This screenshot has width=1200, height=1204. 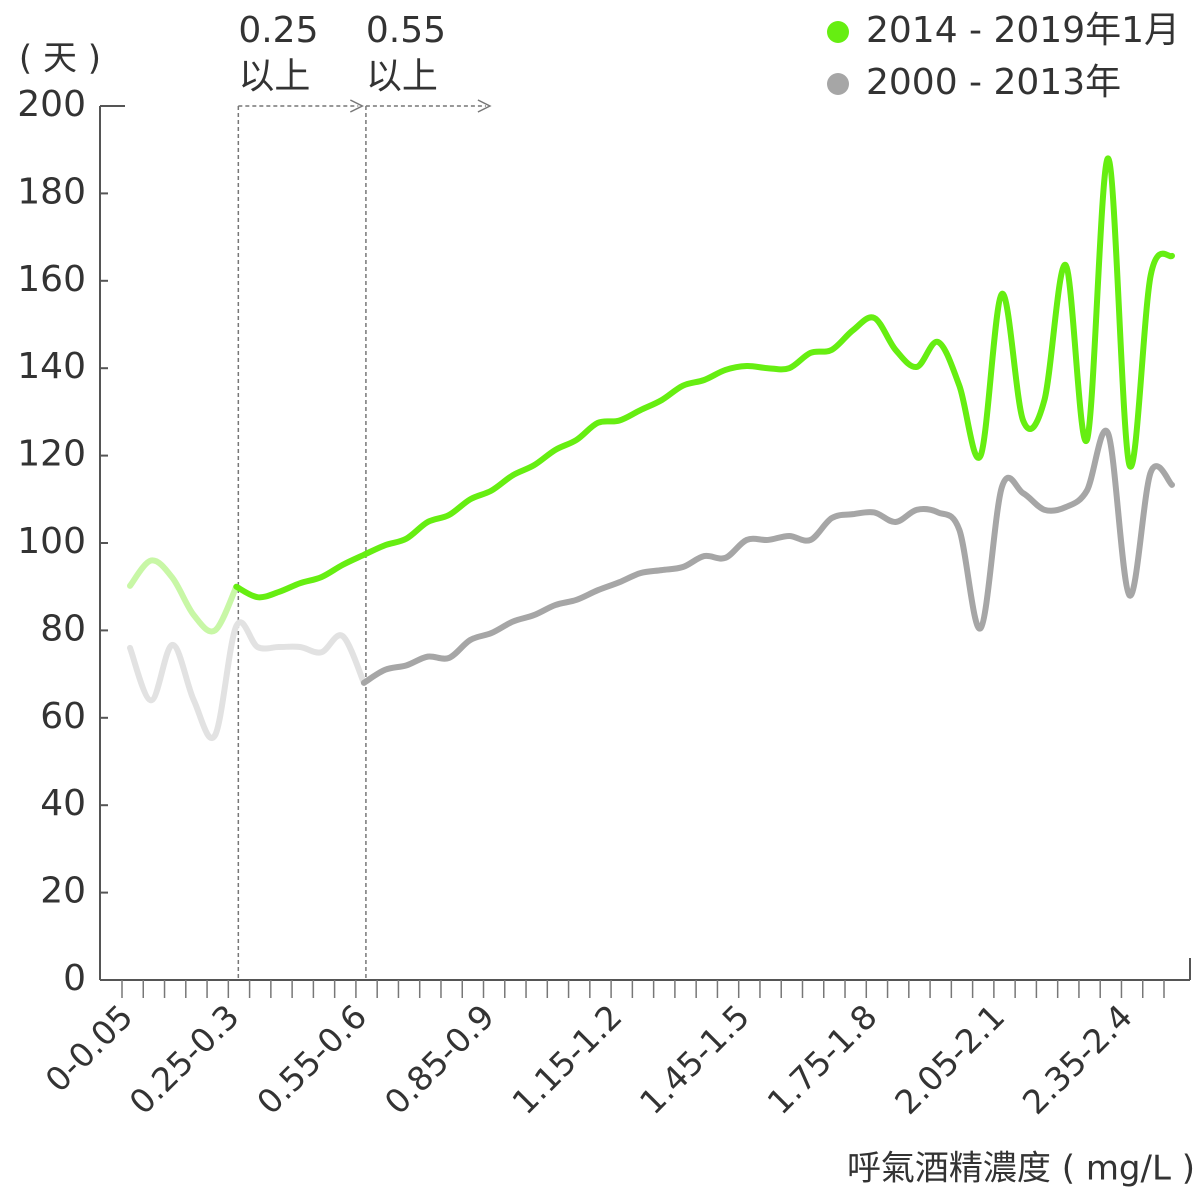 I want to click on y-tick-label: 200, so click(x=51, y=104).